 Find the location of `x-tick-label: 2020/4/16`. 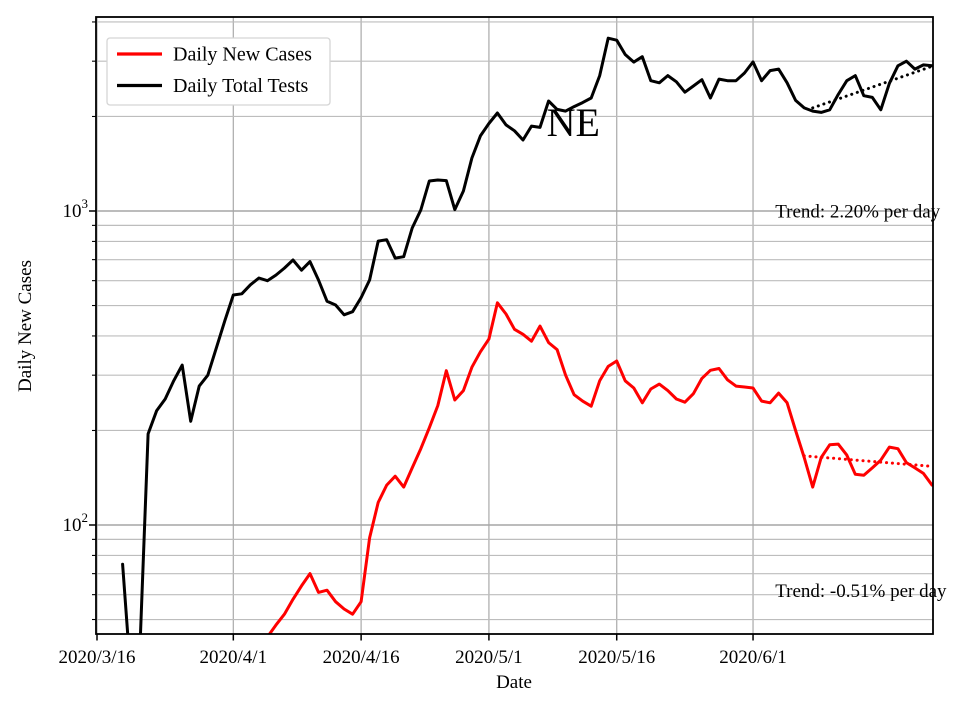

x-tick-label: 2020/4/16 is located at coordinates (361, 657).